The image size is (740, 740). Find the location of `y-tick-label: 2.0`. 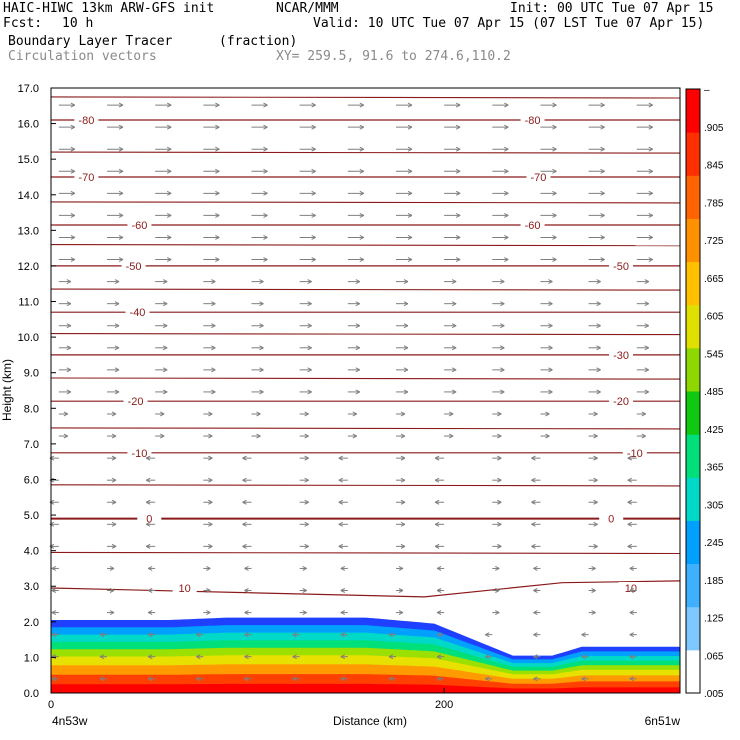

y-tick-label: 2.0 is located at coordinates (31, 623).